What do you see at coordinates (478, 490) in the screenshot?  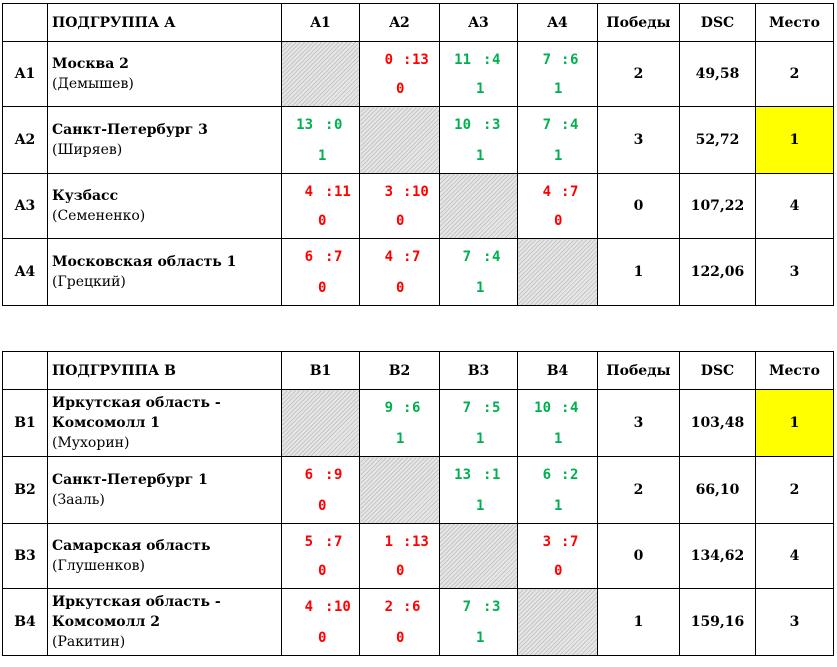 I see `match-result: 13:1 1` at bounding box center [478, 490].